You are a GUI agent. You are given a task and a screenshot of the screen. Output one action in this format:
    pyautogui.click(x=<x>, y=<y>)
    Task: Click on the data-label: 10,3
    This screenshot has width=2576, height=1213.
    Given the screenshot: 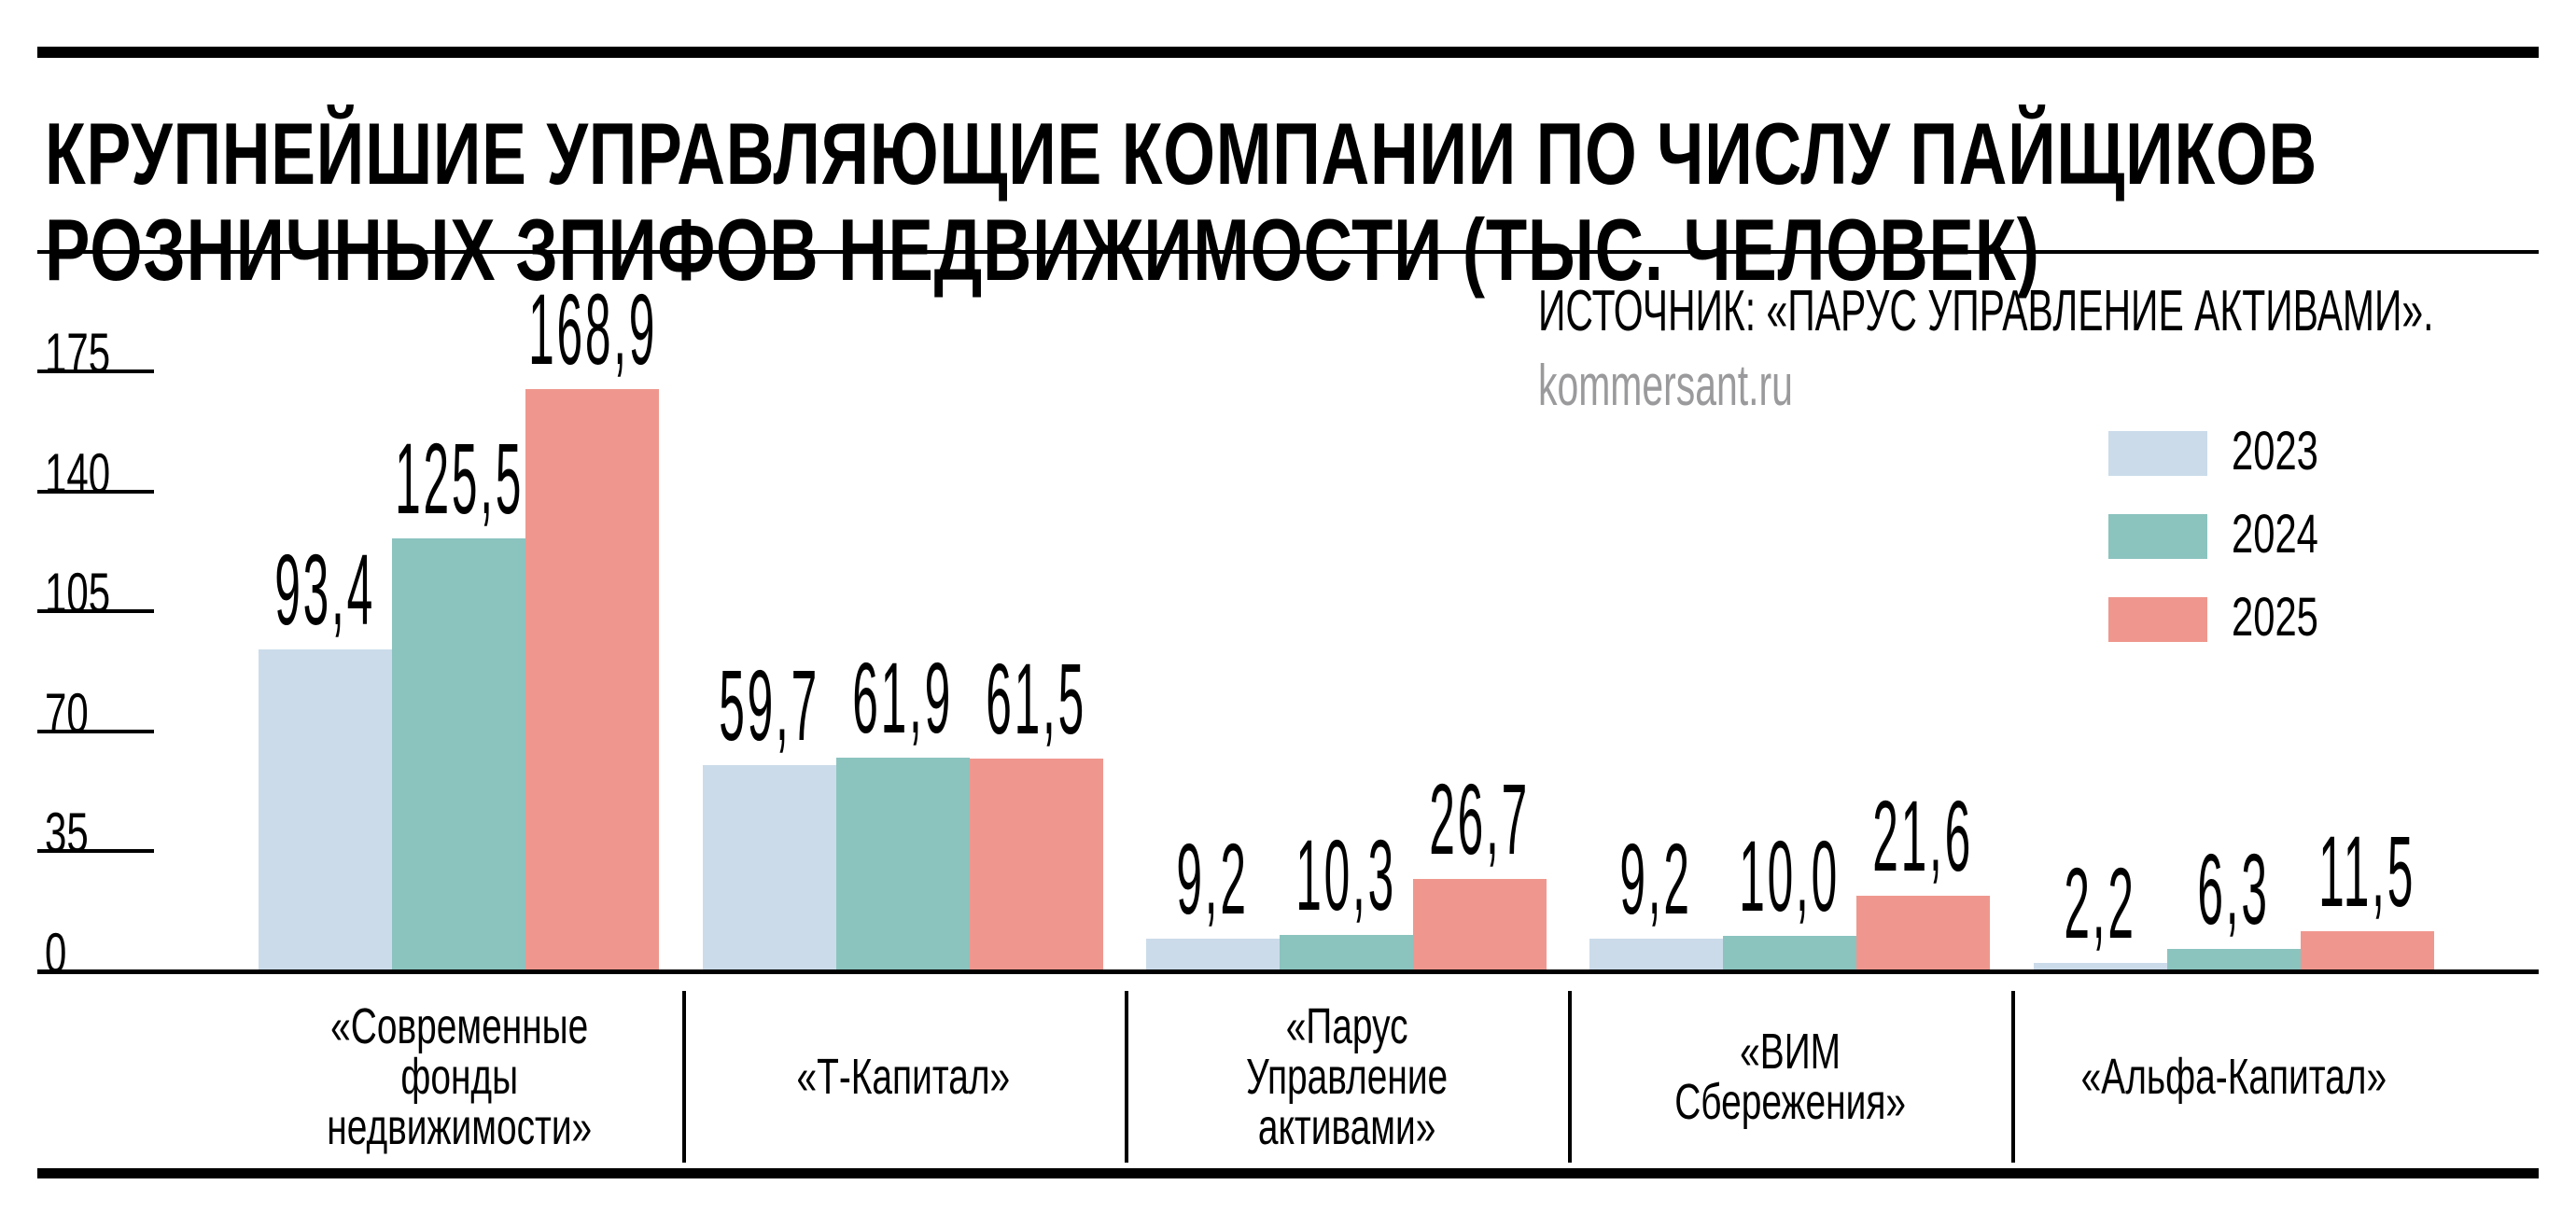 What is the action you would take?
    pyautogui.click(x=1347, y=875)
    